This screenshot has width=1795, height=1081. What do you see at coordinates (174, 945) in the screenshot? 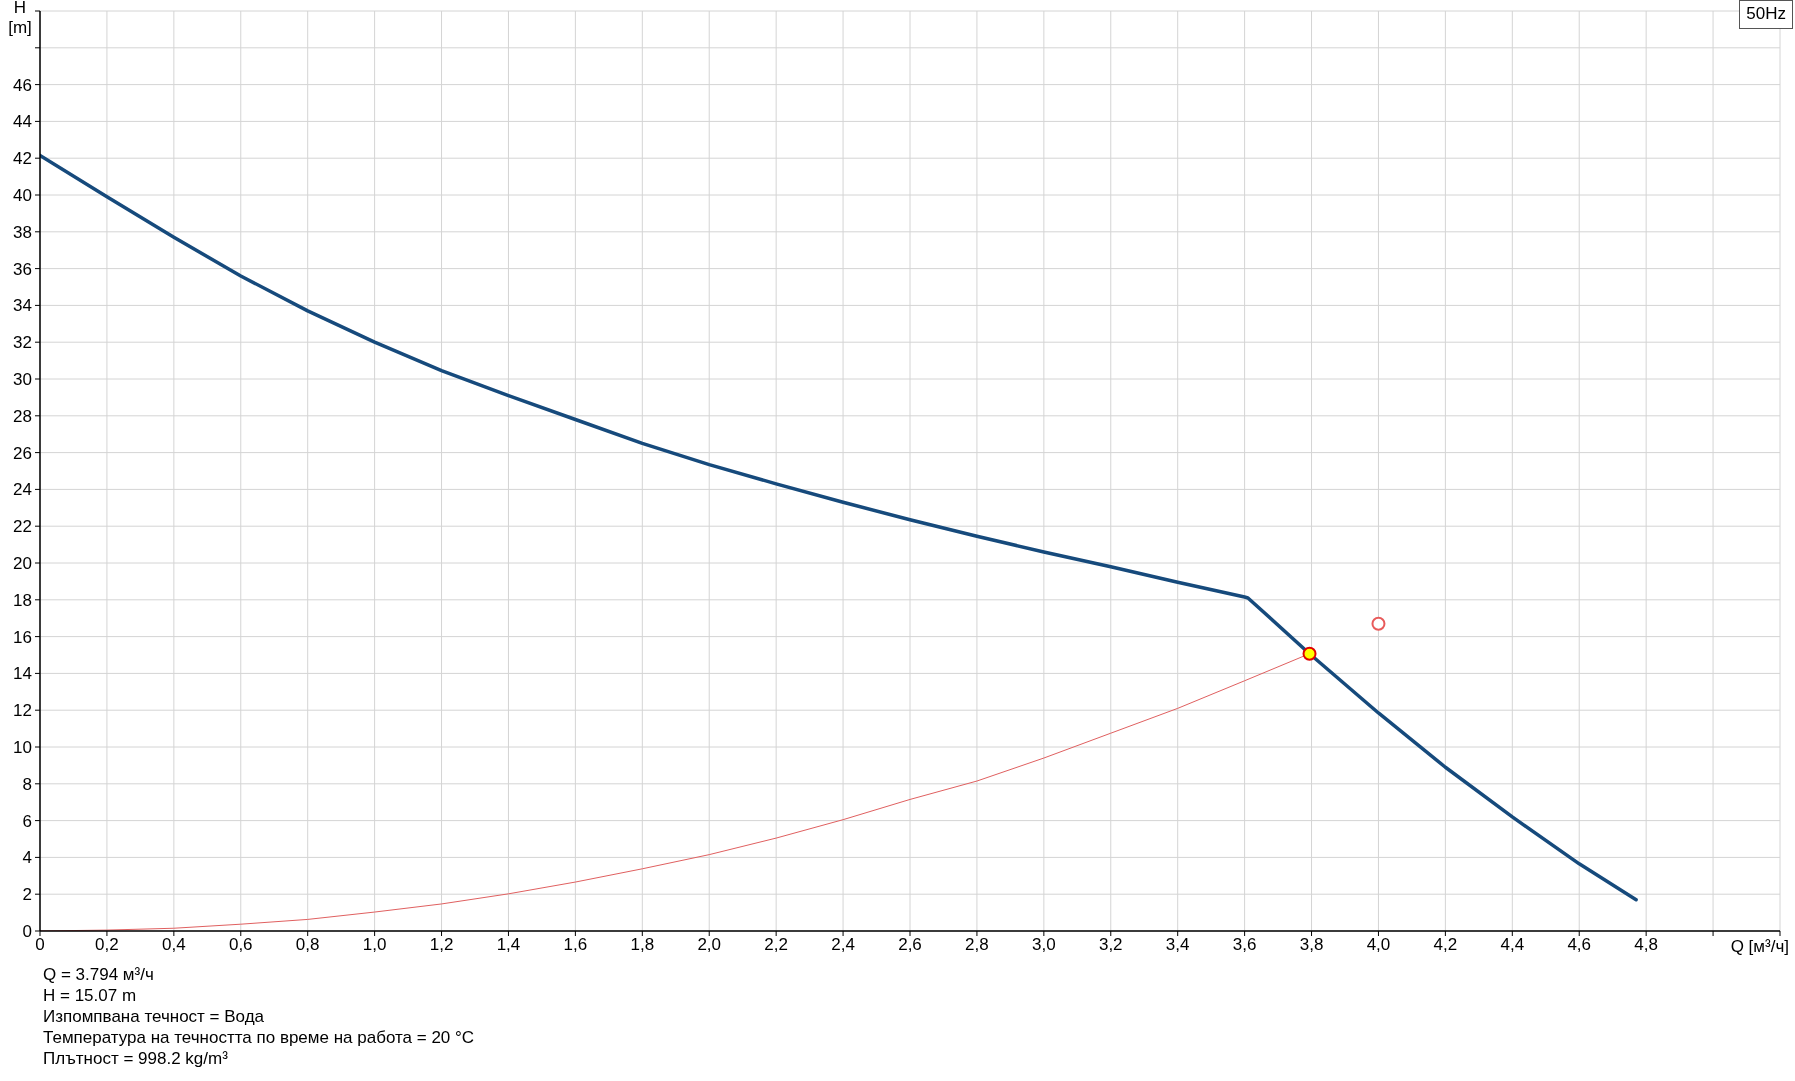
I see `x-tick-label: 0,4` at bounding box center [174, 945].